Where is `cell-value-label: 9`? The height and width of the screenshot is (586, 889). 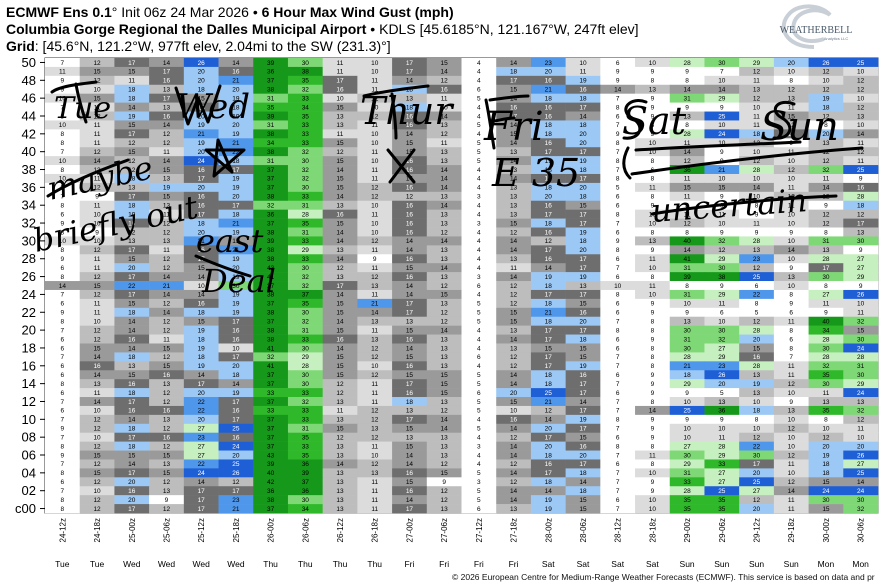 cell-value-label: 9 is located at coordinates (653, 206).